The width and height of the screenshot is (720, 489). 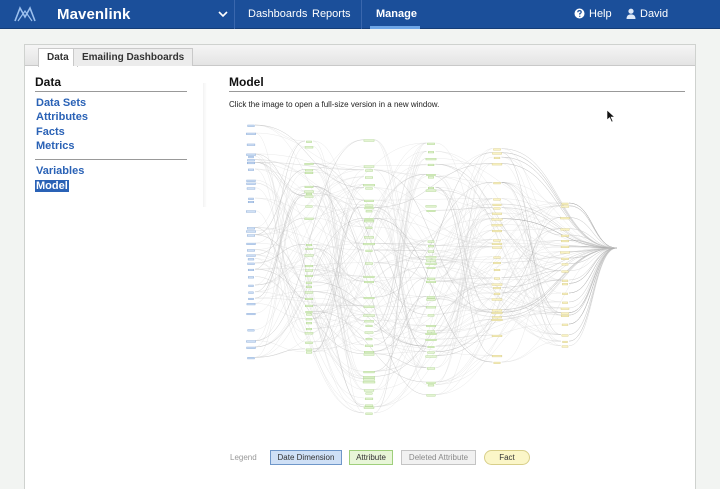 I want to click on nav-reports: Reports, so click(x=331, y=14).